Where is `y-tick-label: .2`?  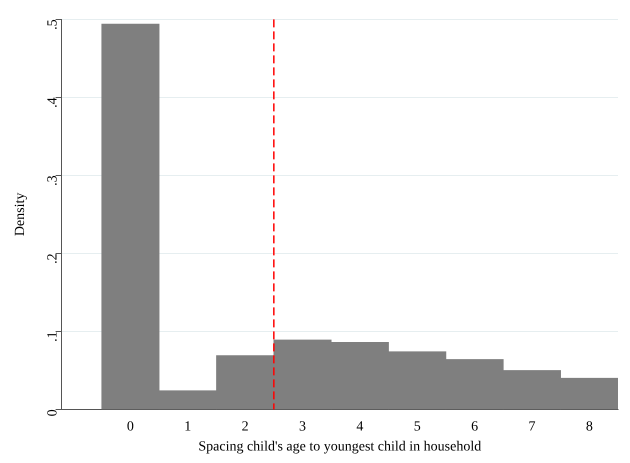 y-tick-label: .2 is located at coordinates (52, 258).